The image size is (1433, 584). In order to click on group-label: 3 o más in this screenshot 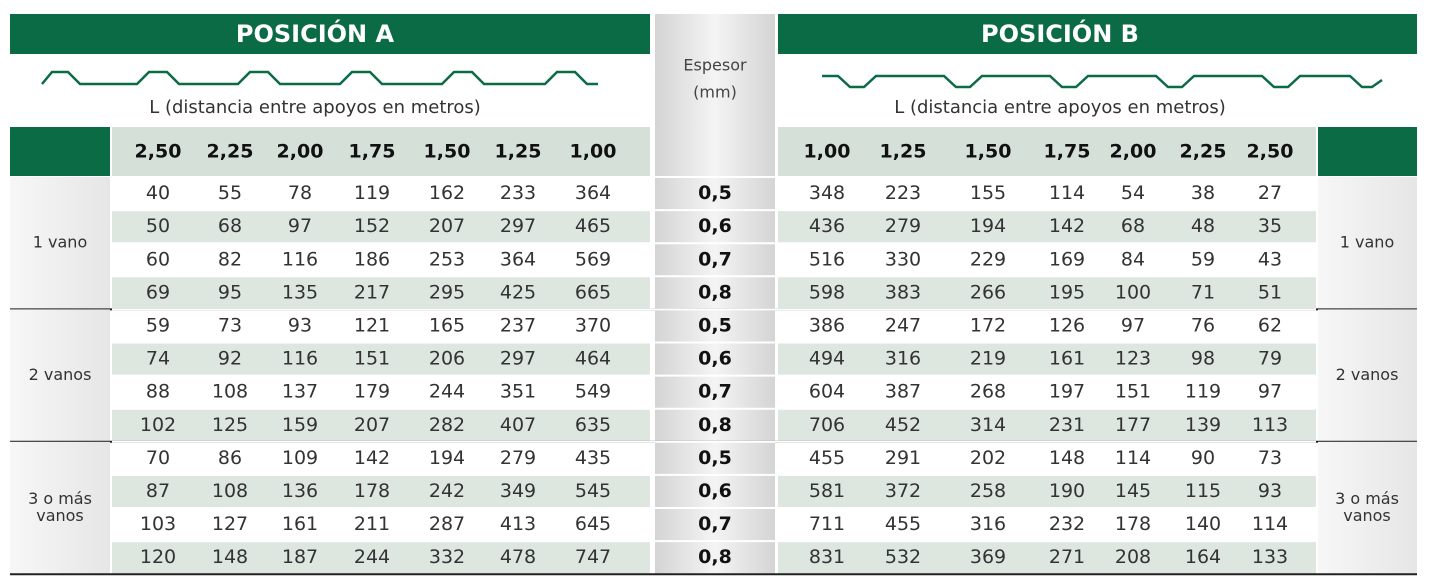, I will do `click(60, 498)`.